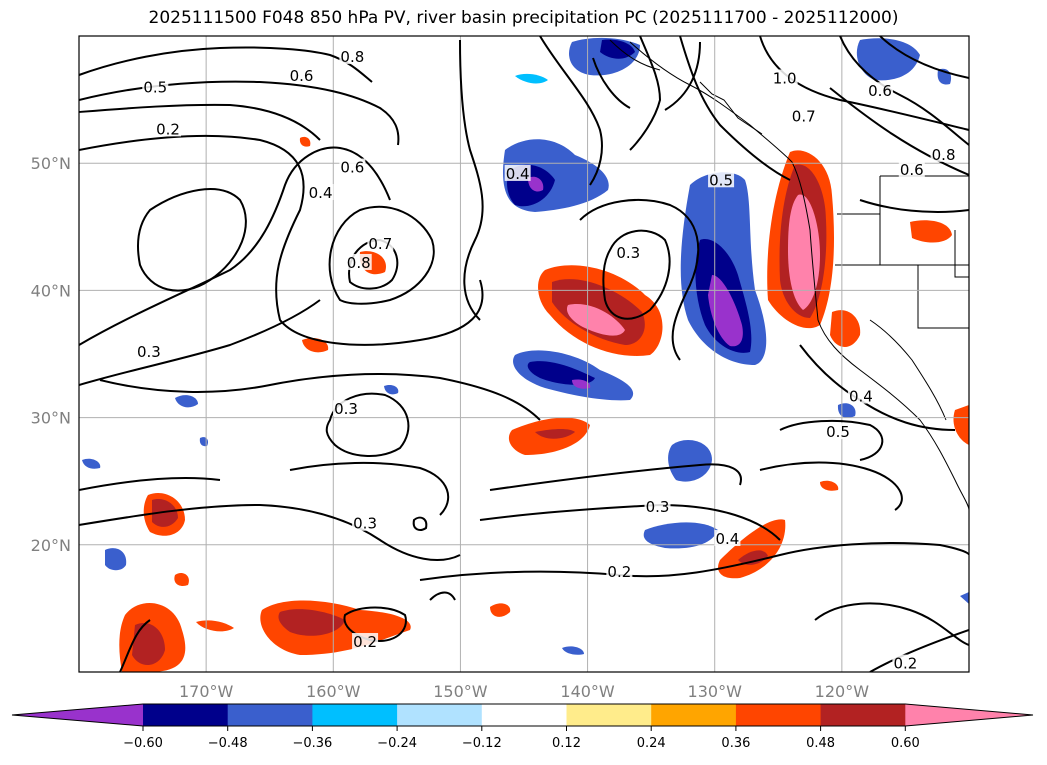 The height and width of the screenshot is (765, 1047). Describe the element at coordinates (143, 743) in the screenshot. I see `colorbar-tick-label: −0.60` at that location.